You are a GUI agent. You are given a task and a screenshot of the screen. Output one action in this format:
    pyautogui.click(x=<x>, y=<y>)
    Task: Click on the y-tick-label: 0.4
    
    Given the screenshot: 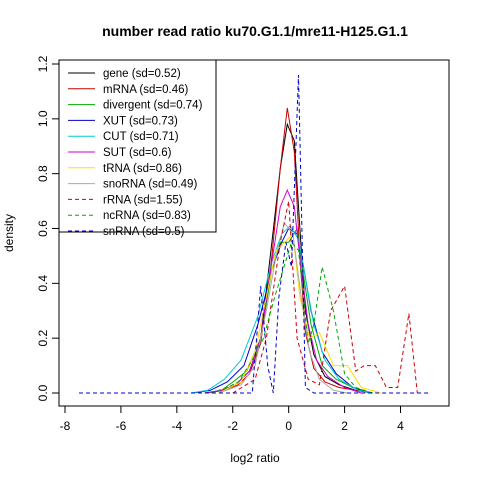 What is the action you would take?
    pyautogui.click(x=43, y=283)
    